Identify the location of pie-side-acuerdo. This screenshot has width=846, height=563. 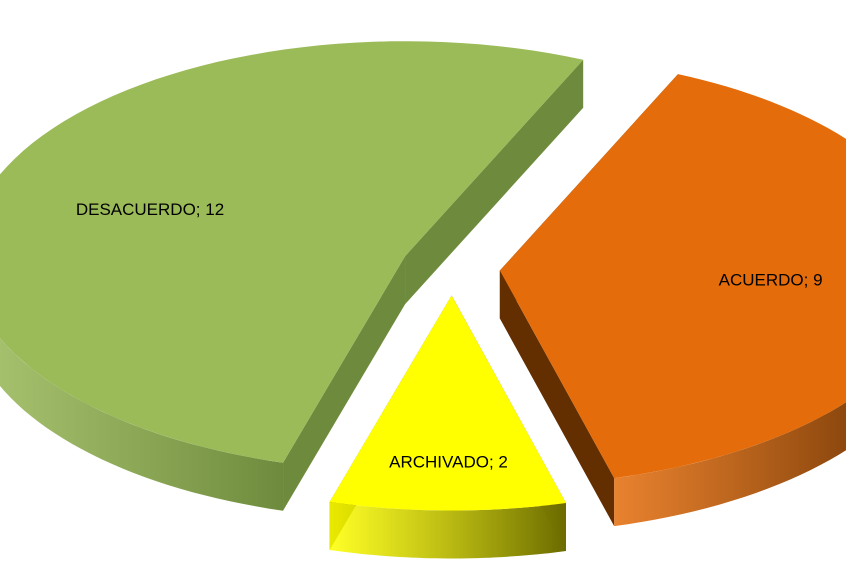
(730, 464).